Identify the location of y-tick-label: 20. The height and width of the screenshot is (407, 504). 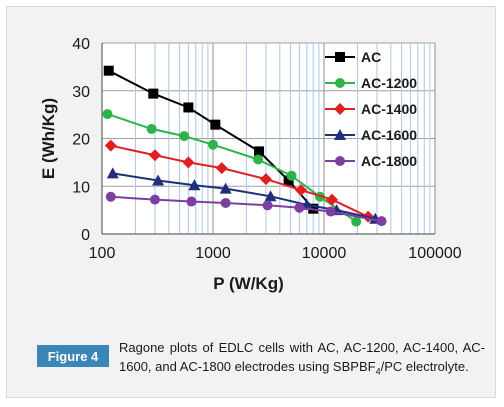
(81, 140).